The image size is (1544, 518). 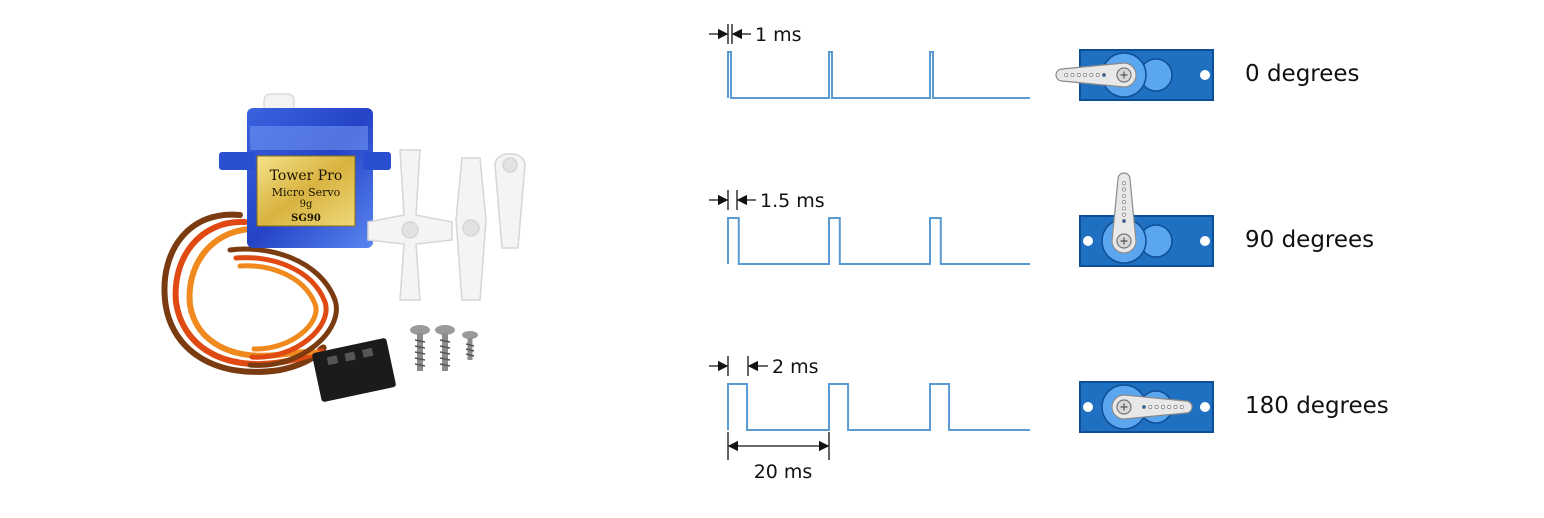 I want to click on model-text: SG90, so click(x=306, y=218).